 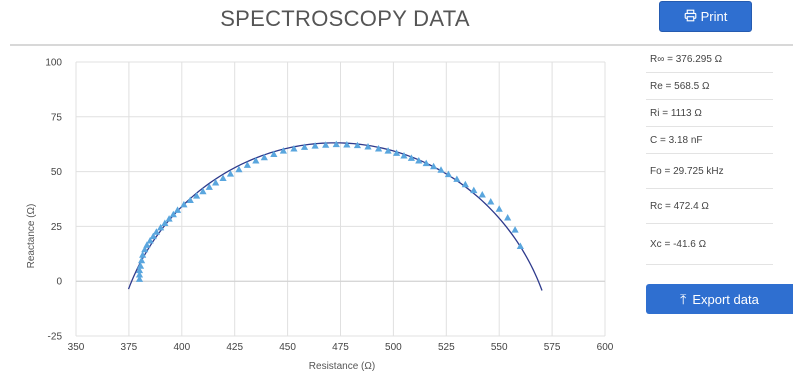 I want to click on x-tick-label: 425, so click(x=234, y=347).